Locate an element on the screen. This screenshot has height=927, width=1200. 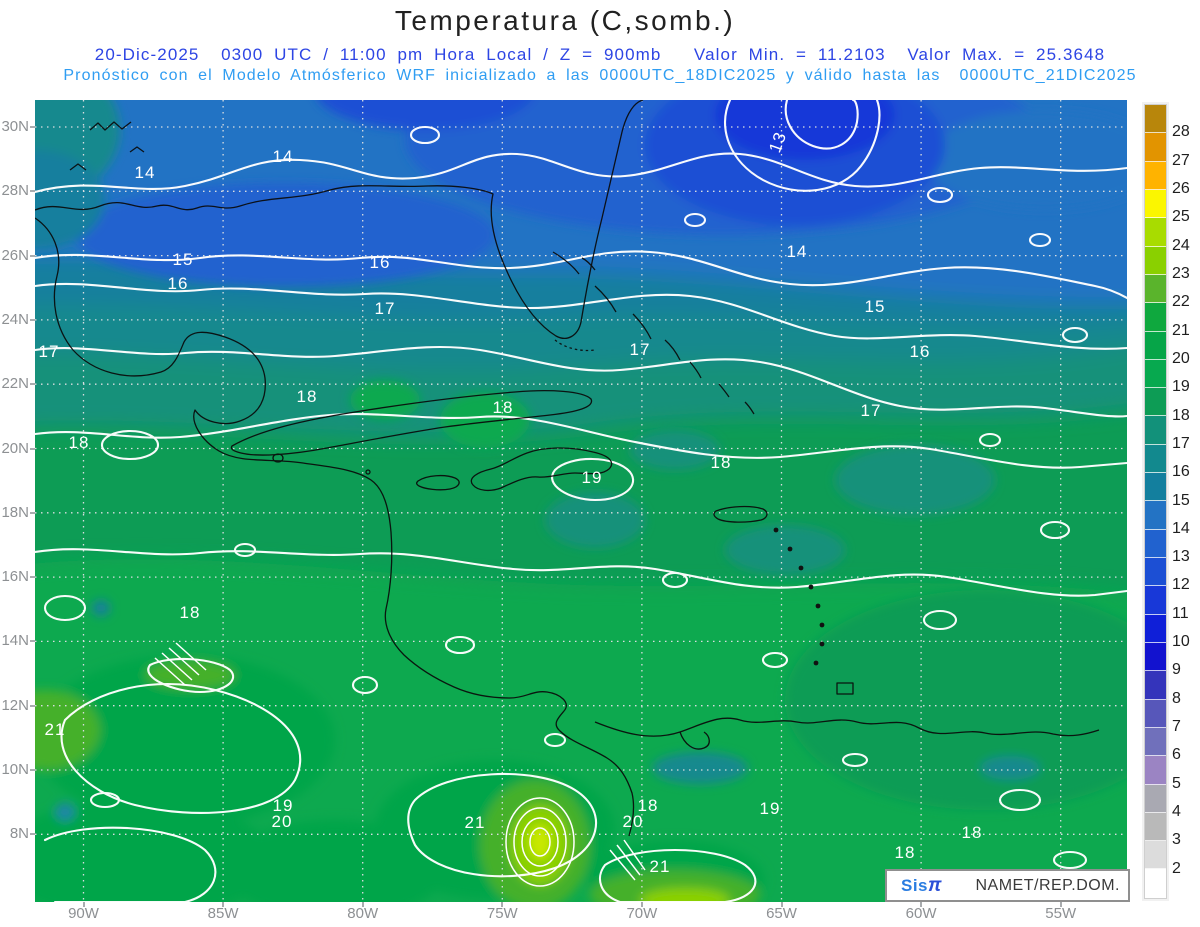
colorbar-tick-label: 26 is located at coordinates (1181, 188).